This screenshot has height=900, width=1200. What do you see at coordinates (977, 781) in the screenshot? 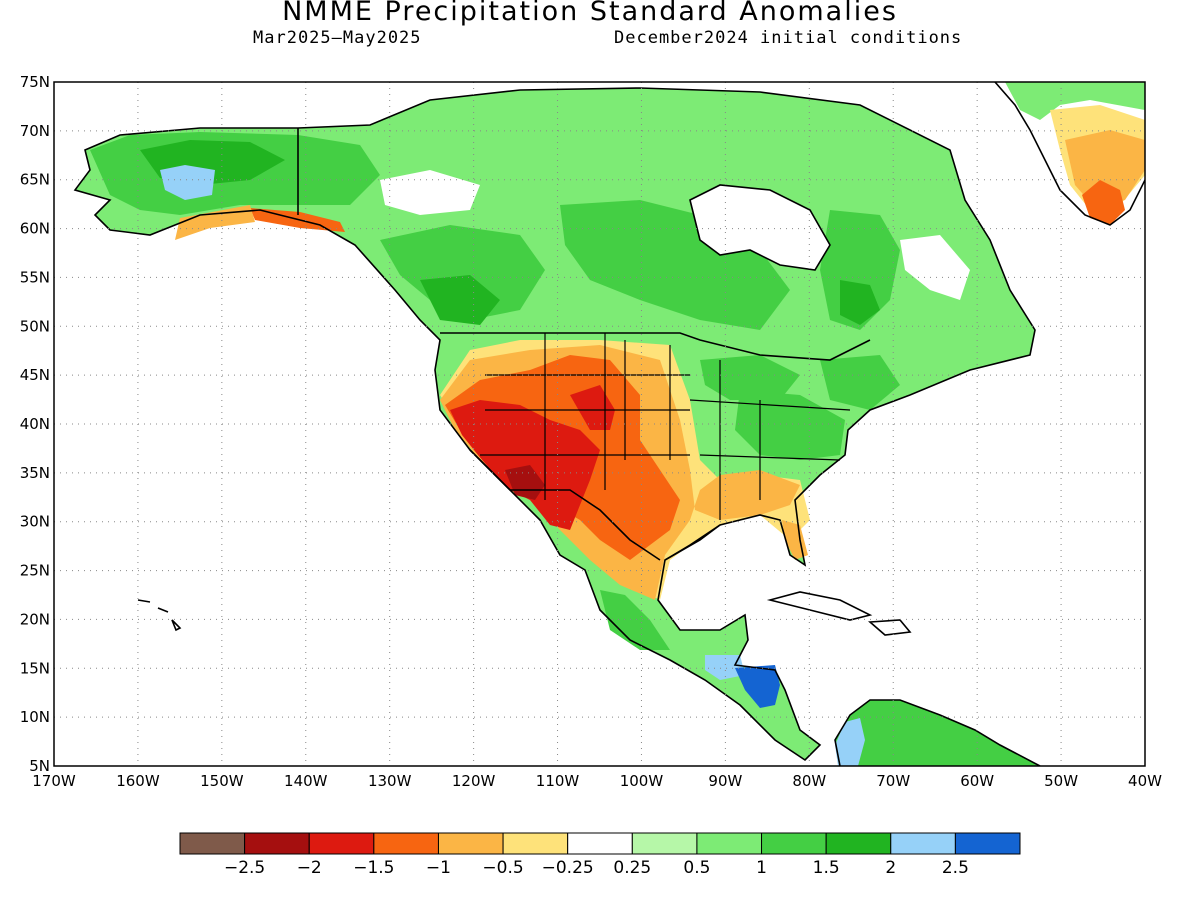
I see `lon-label: 60W` at bounding box center [977, 781].